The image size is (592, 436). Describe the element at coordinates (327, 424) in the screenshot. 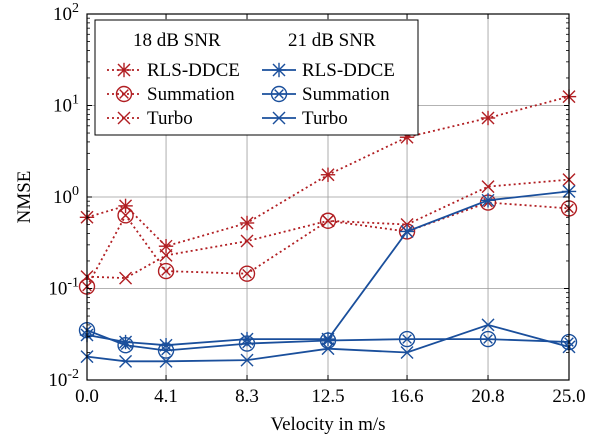

I see `x-axis-label: Velocity in m/s` at that location.